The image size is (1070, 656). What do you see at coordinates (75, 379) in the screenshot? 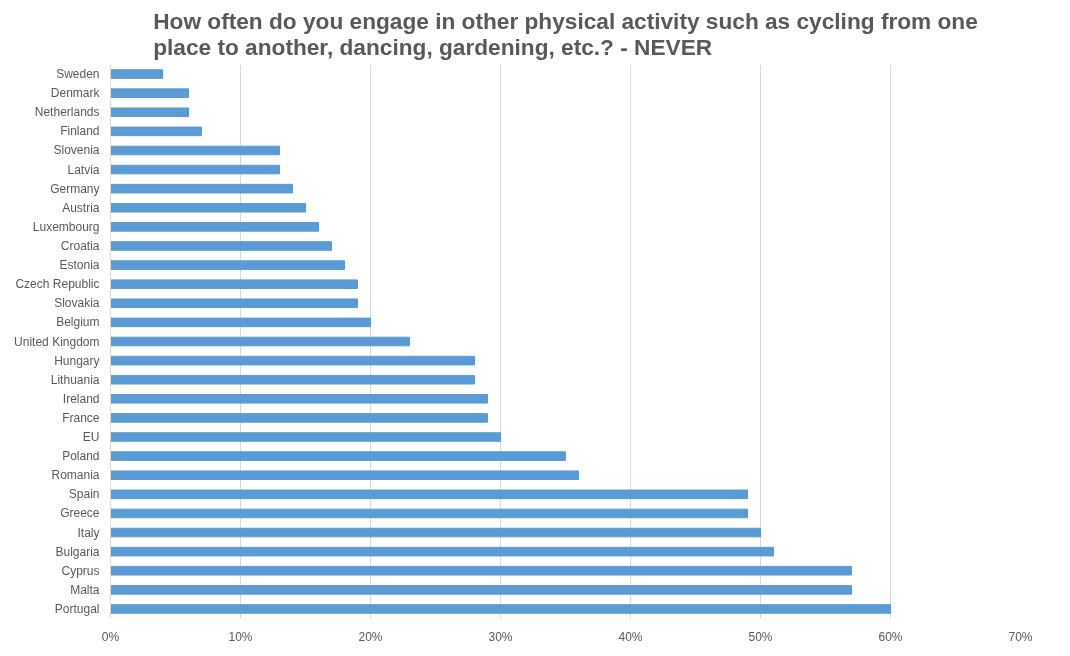
I see `y-tick-label: Lithuania` at bounding box center [75, 379].